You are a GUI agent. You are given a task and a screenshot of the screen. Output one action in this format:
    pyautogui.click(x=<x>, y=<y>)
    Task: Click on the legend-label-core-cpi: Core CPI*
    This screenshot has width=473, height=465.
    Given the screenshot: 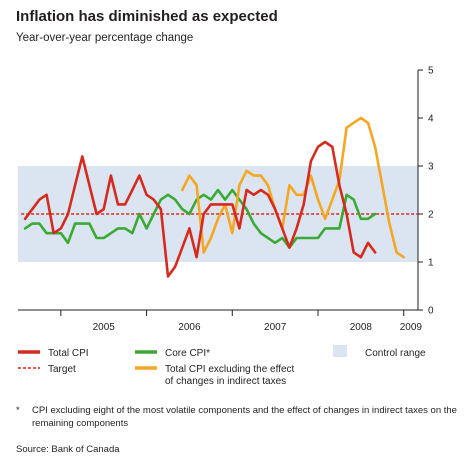 What is the action you would take?
    pyautogui.click(x=187, y=353)
    